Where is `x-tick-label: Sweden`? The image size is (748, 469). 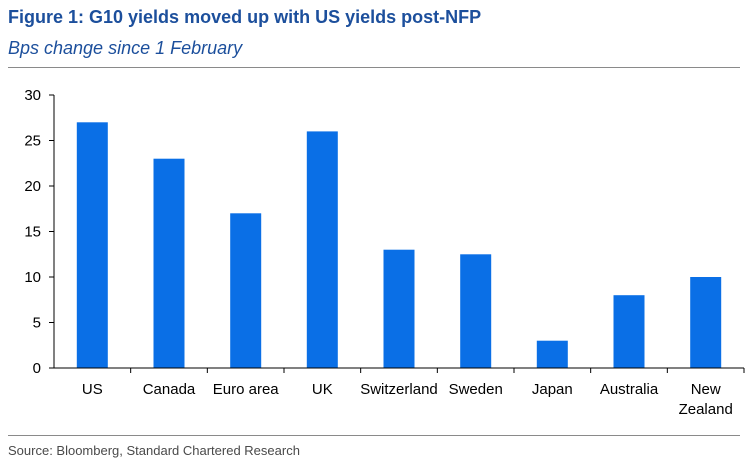 x-tick-label: Sweden is located at coordinates (476, 389).